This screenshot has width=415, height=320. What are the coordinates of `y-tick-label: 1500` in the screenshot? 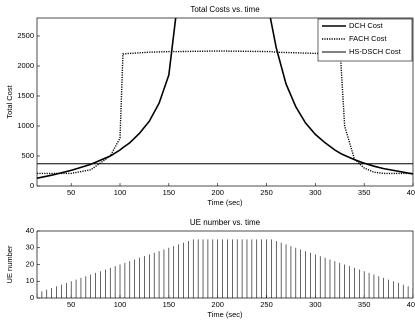 It's located at (25, 95).